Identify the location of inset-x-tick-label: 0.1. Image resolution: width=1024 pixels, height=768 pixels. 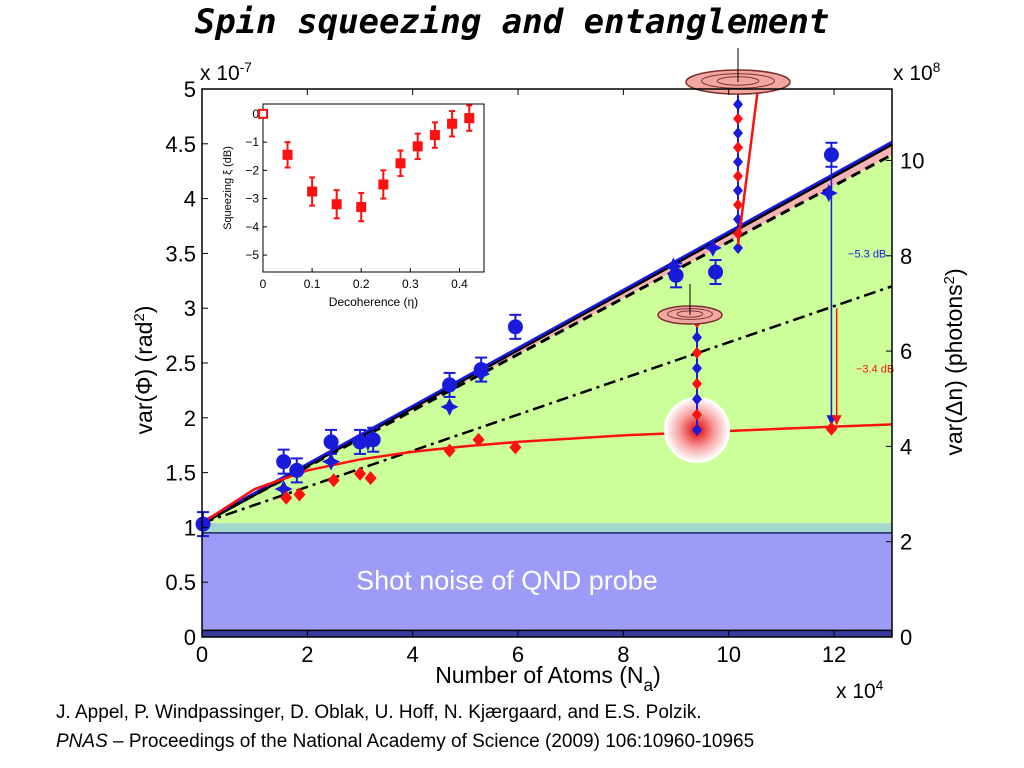
(312, 284).